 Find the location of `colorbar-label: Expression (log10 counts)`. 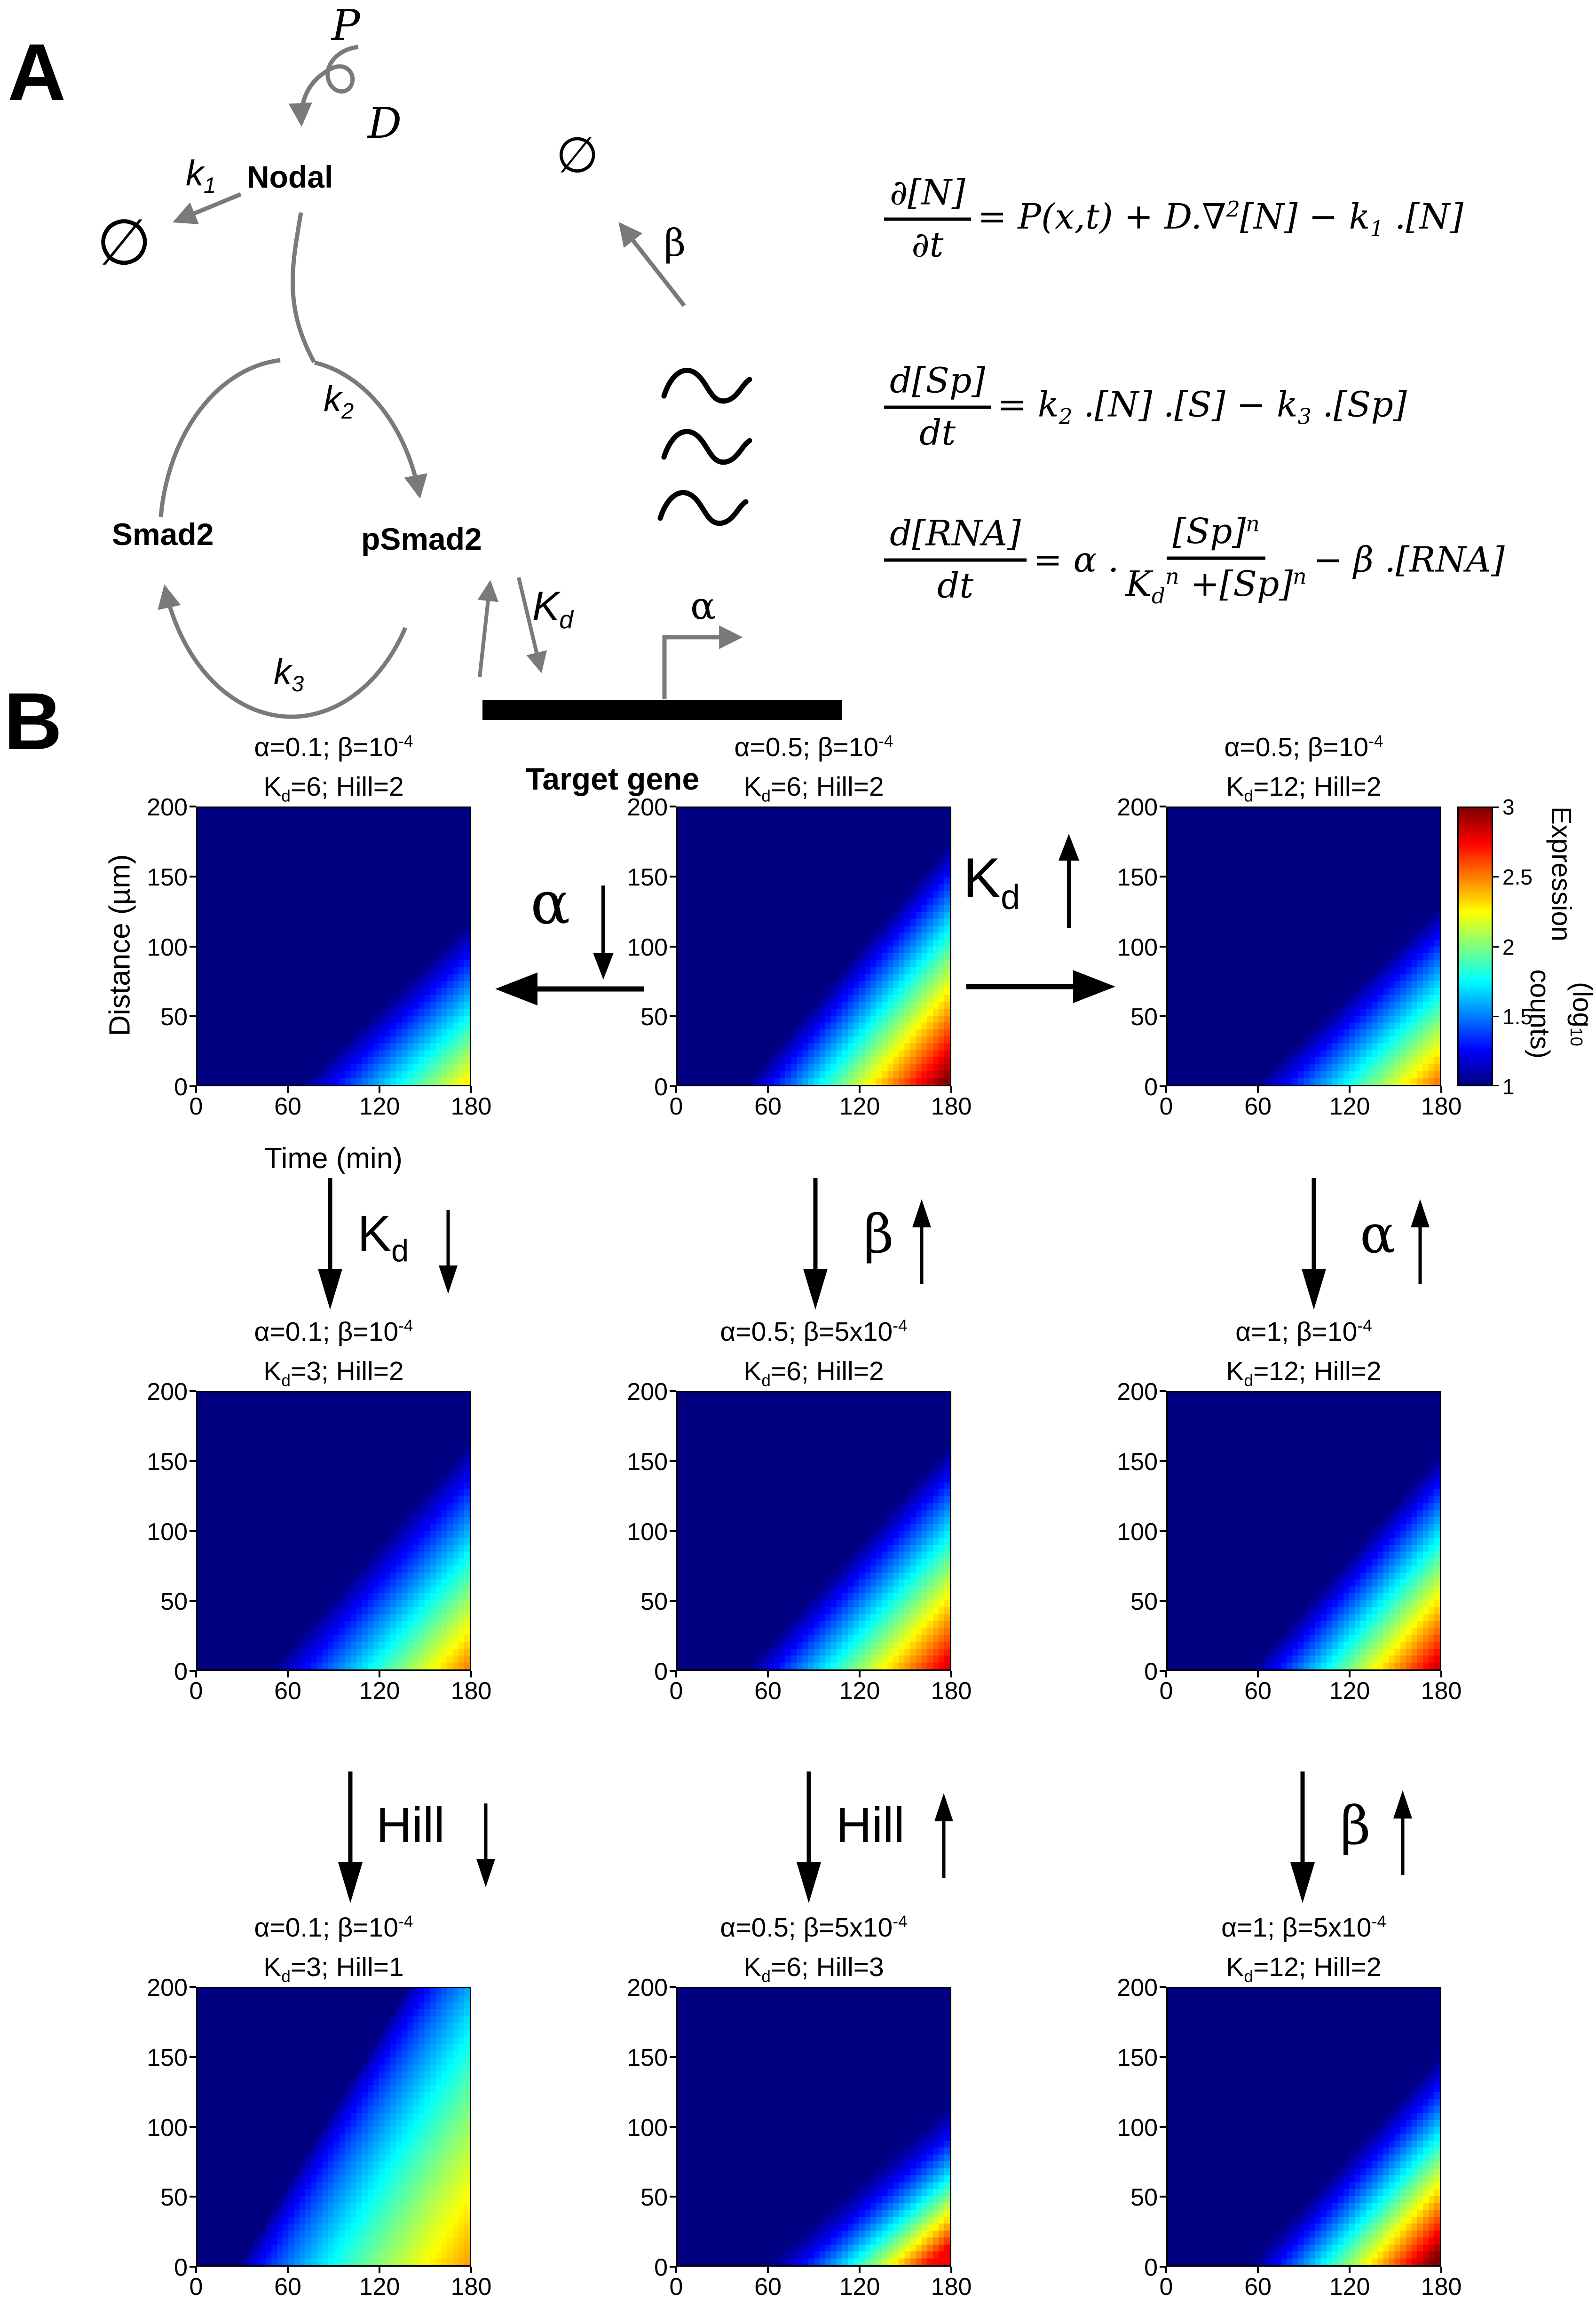

colorbar-label: Expression (log10 counts) is located at coordinates (1560, 933).